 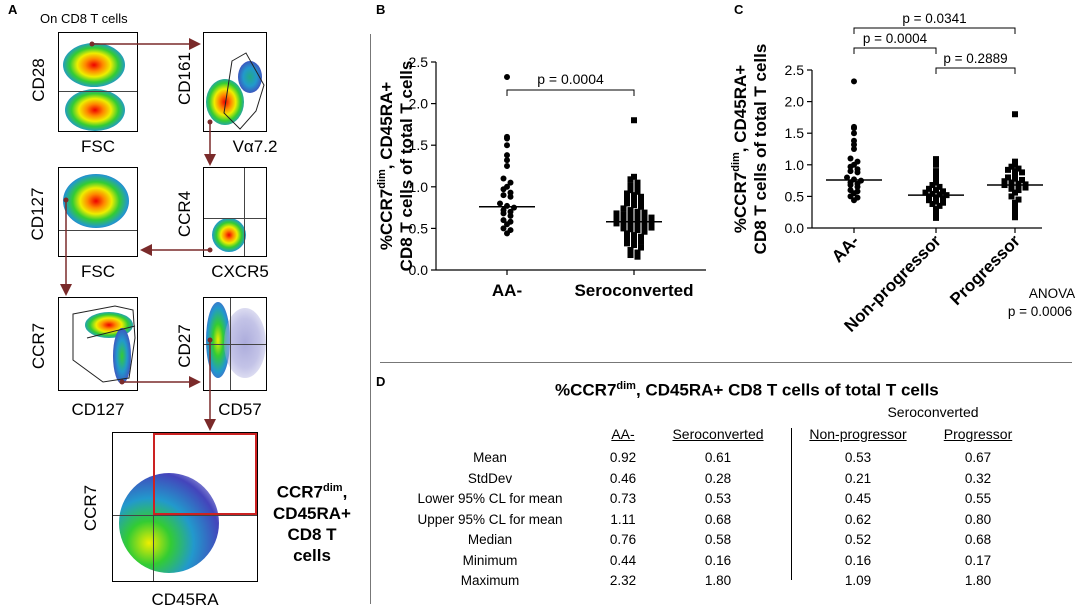 What do you see at coordinates (419, 104) in the screenshot?
I see `y-tick-label: 2.0` at bounding box center [419, 104].